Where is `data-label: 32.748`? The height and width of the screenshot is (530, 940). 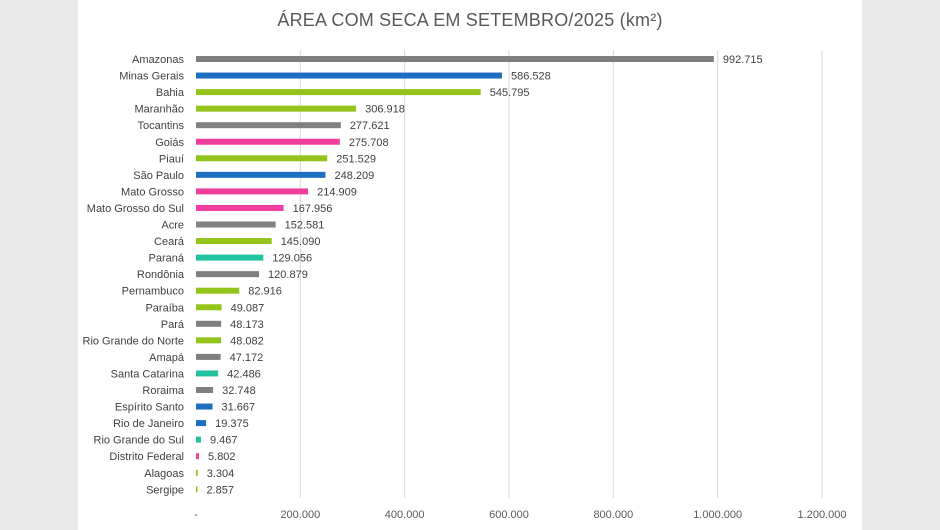 data-label: 32.748 is located at coordinates (239, 391).